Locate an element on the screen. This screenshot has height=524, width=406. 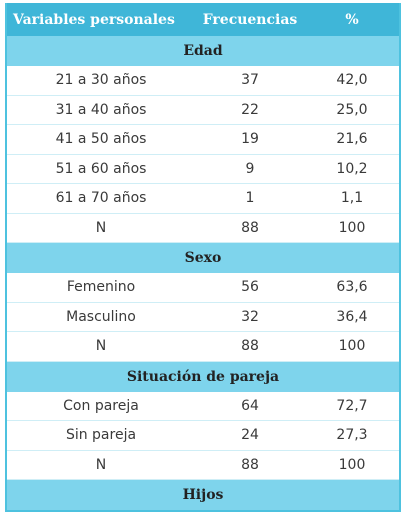
table-bottom-border is located at coordinates (203, 511).